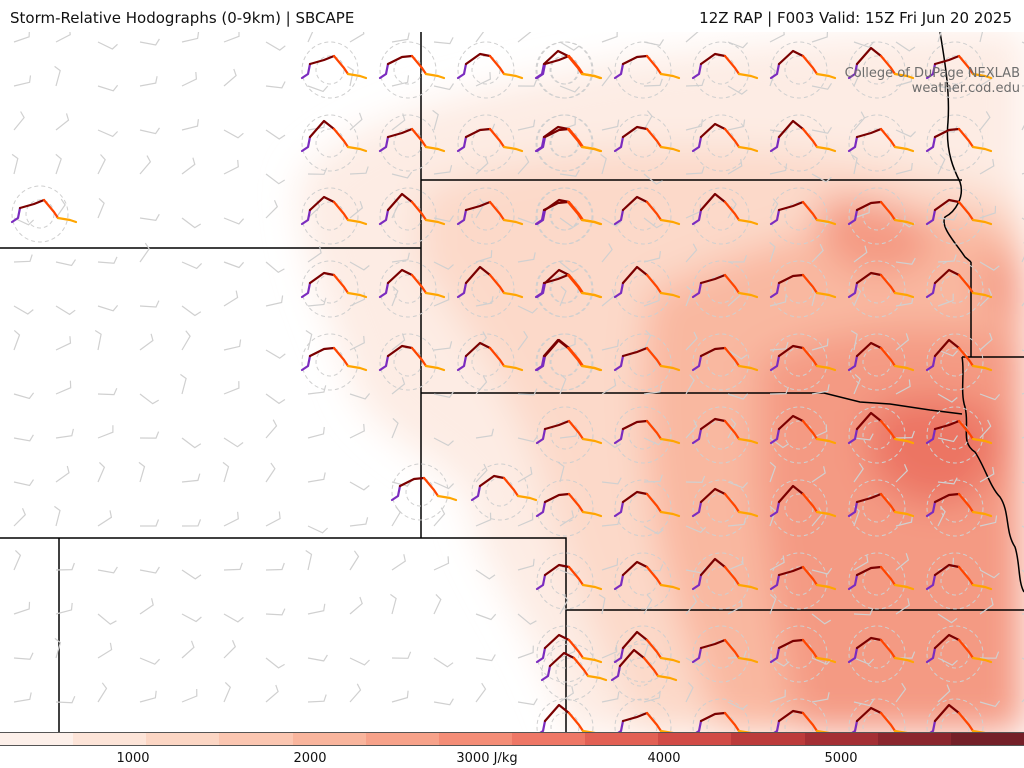 This screenshot has width=1024, height=768. What do you see at coordinates (932, 73) in the screenshot?
I see `credit-org: College of DuPage NEXLAB` at bounding box center [932, 73].